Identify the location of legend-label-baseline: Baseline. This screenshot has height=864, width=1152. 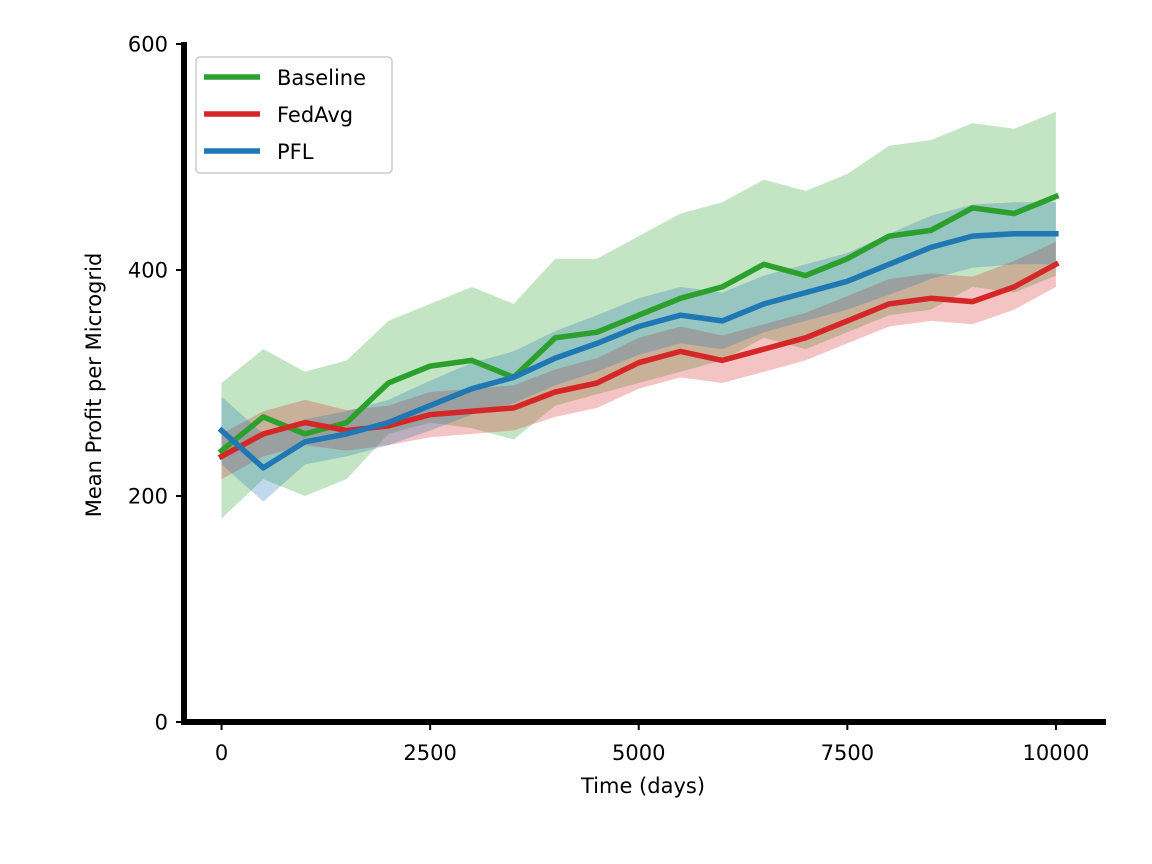
(321, 78).